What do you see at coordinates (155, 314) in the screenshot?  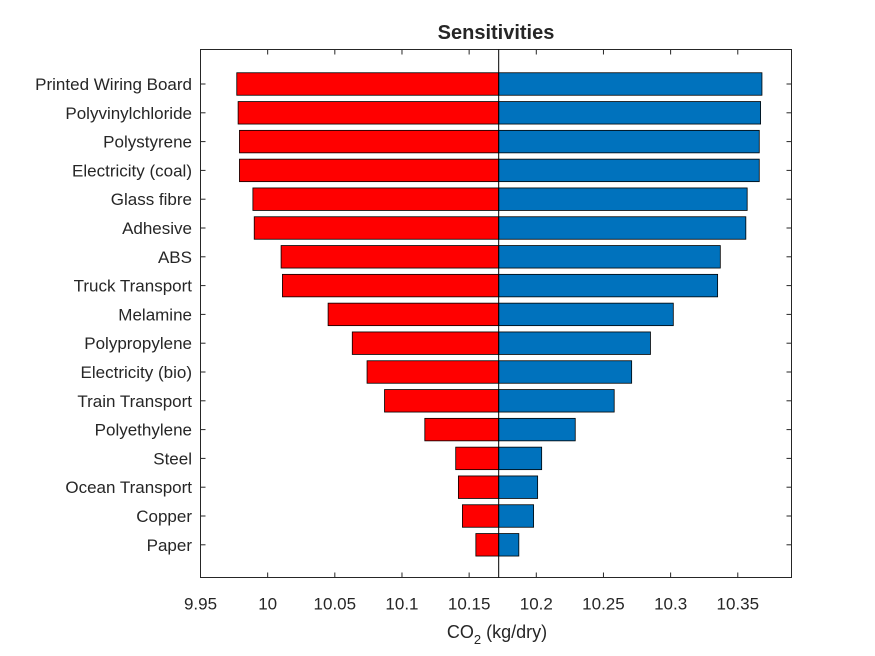 I see `category-label: Melamine` at bounding box center [155, 314].